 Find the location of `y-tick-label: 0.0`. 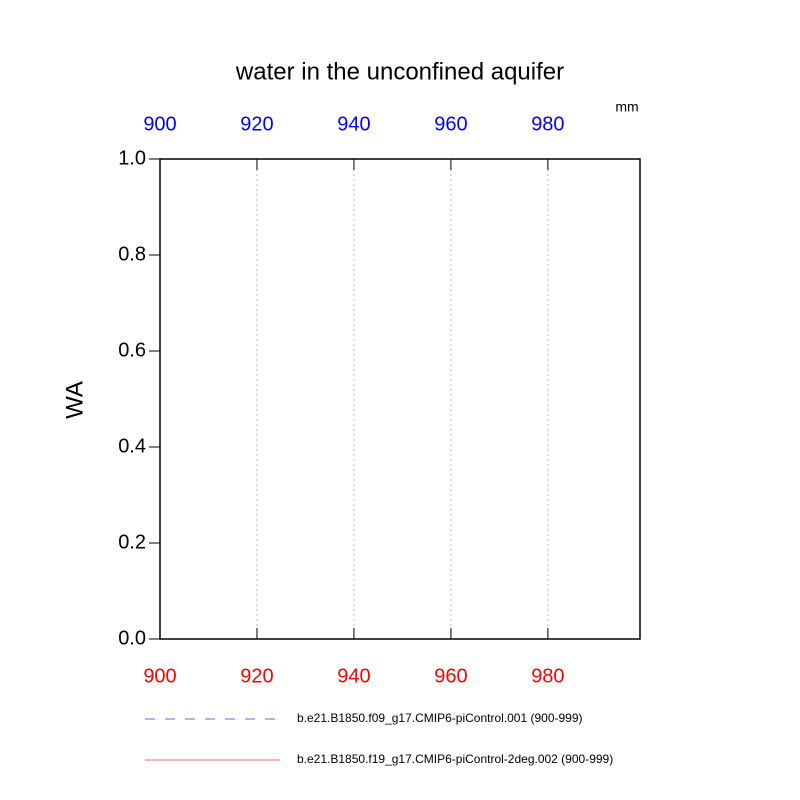

y-tick-label: 0.0 is located at coordinates (132, 638).